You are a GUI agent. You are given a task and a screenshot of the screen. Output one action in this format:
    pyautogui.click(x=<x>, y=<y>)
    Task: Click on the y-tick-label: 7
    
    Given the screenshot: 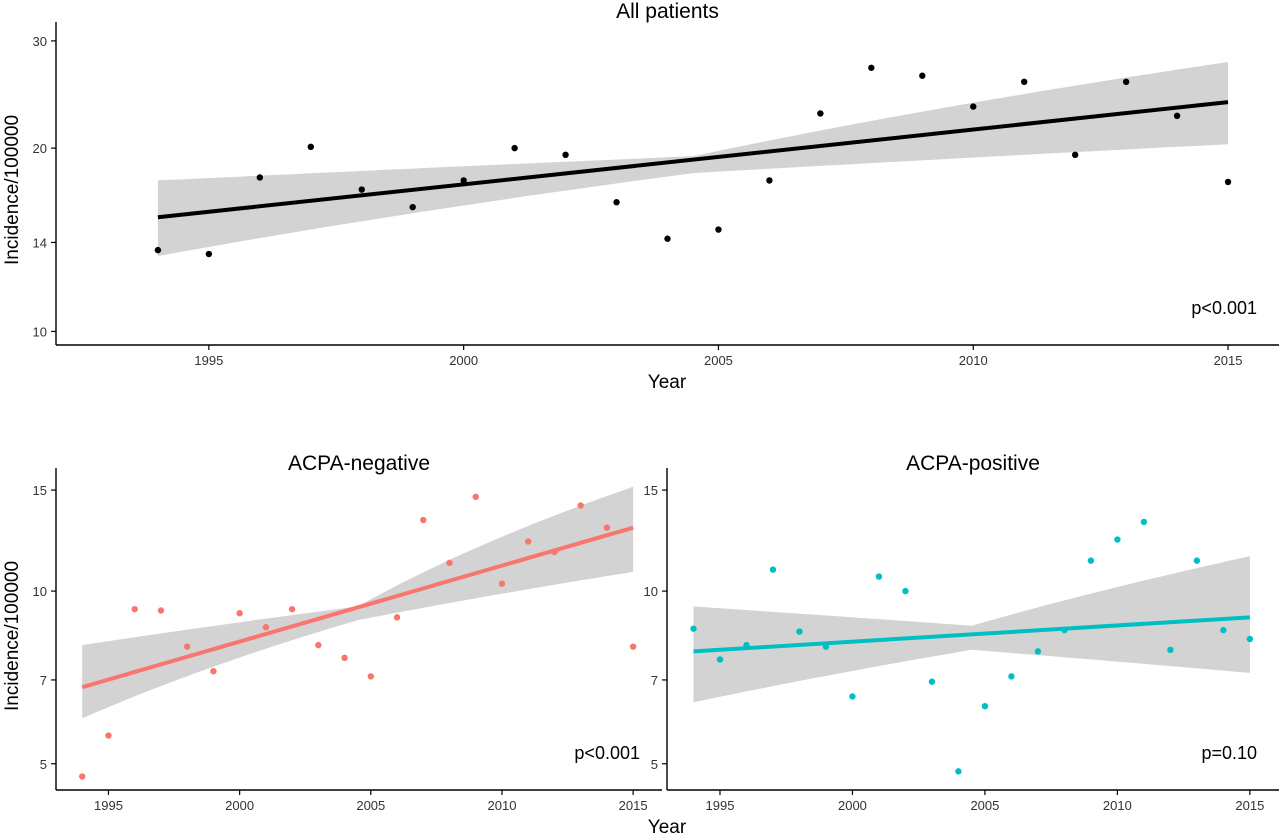 What is the action you would take?
    pyautogui.click(x=654, y=680)
    